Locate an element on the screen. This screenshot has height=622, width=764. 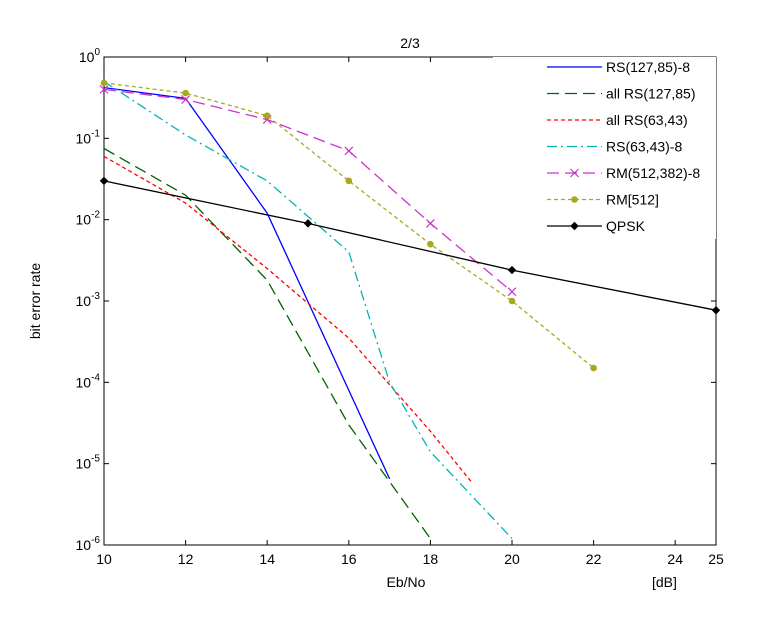
x-axis-label: Eb/No is located at coordinates (406, 582).